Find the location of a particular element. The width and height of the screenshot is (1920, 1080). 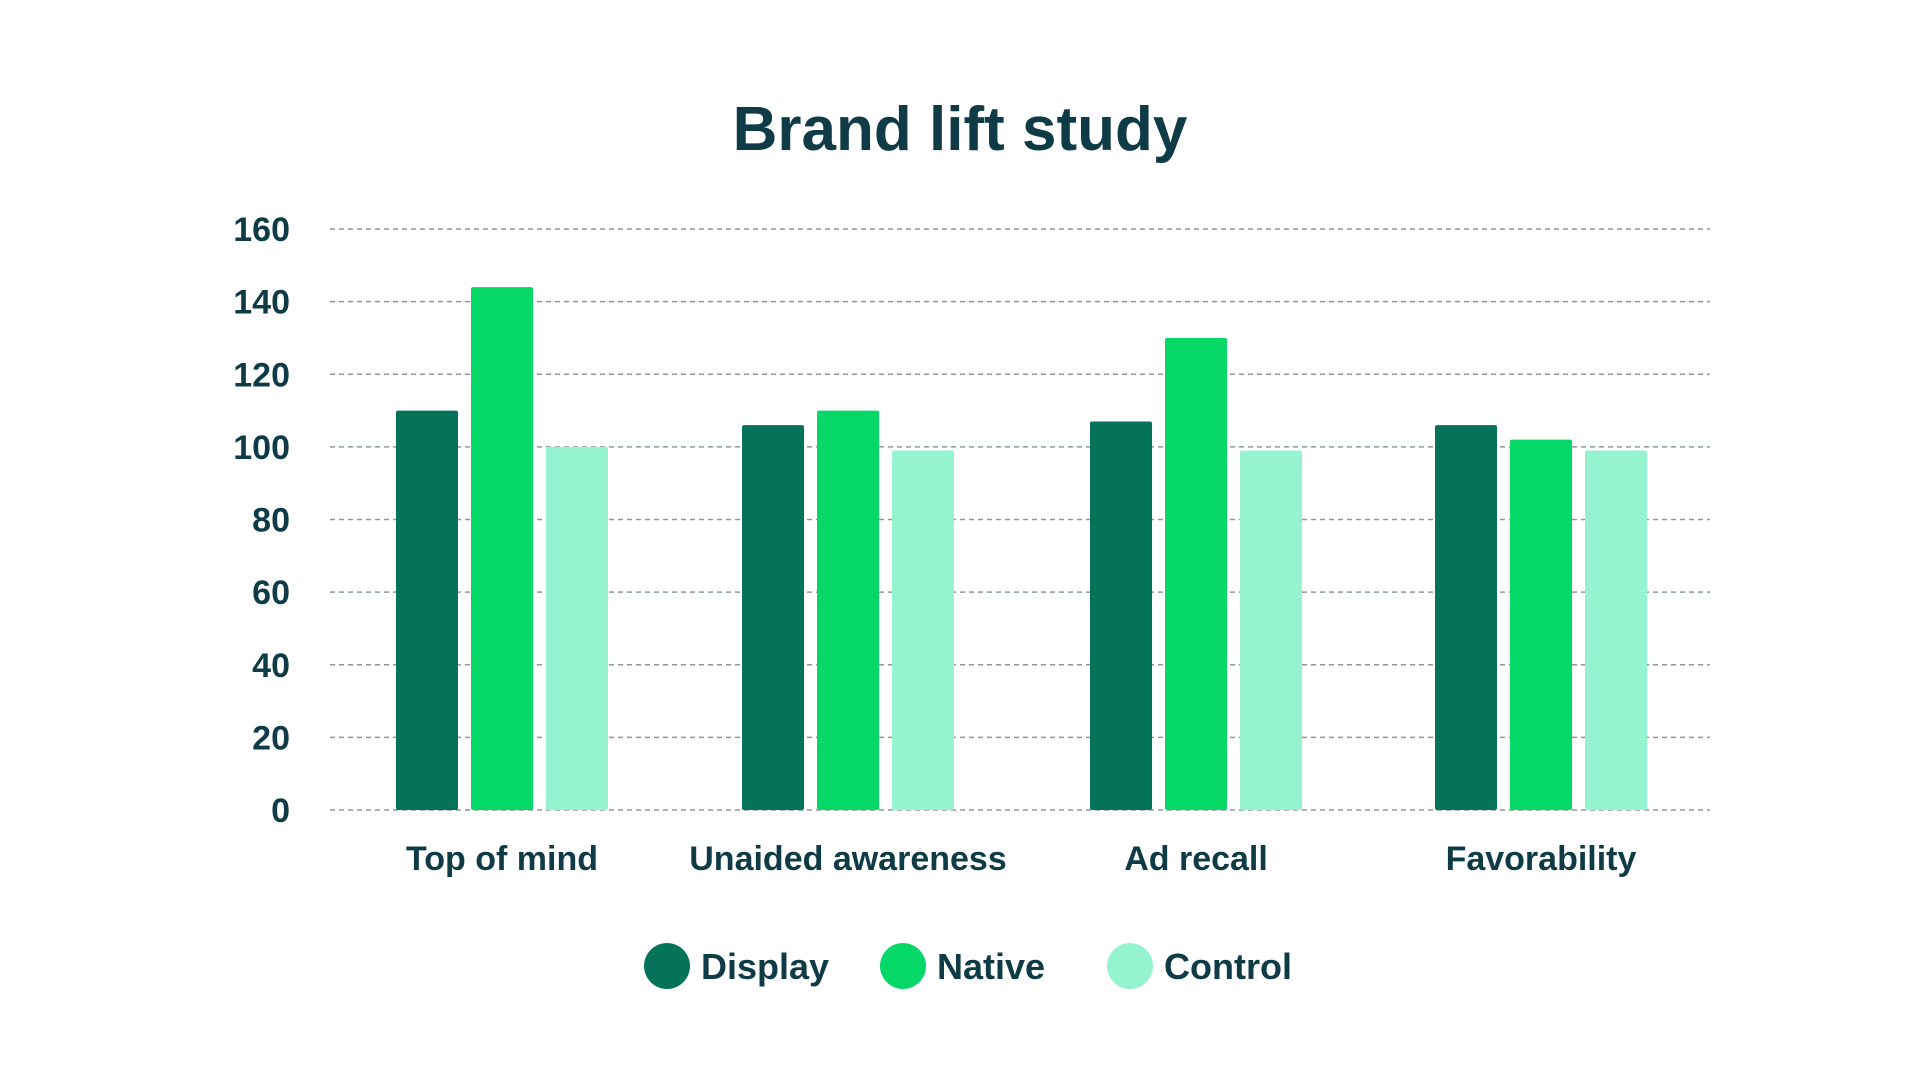

chart-title: Brand lift study is located at coordinates (960, 129).